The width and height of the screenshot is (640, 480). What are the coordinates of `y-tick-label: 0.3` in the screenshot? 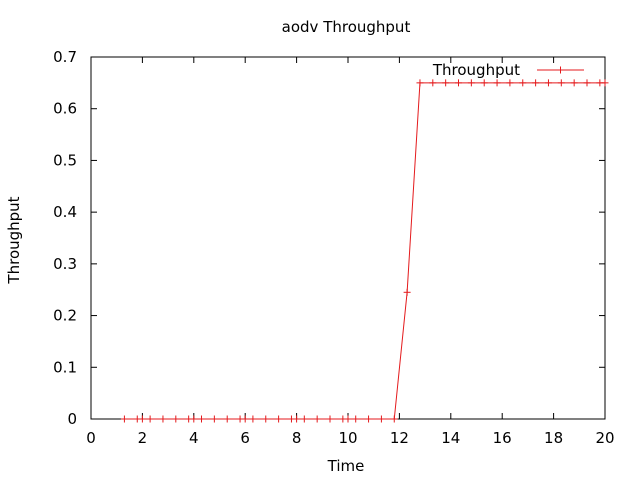 It's located at (65, 264).